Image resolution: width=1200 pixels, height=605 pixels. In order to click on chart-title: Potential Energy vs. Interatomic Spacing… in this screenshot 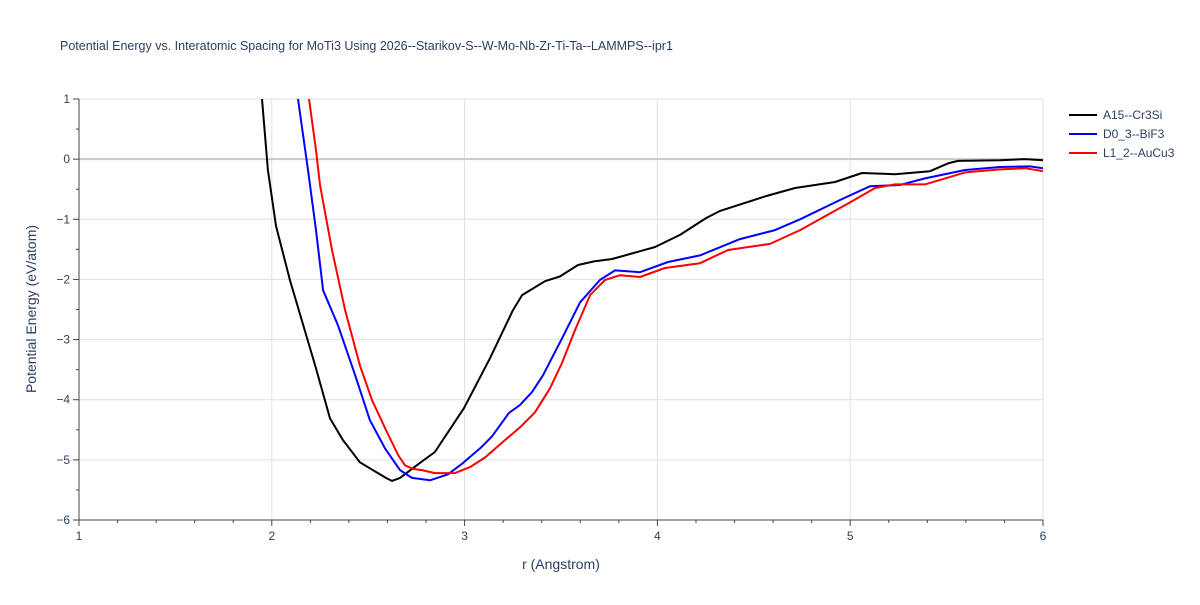, I will do `click(366, 46)`.